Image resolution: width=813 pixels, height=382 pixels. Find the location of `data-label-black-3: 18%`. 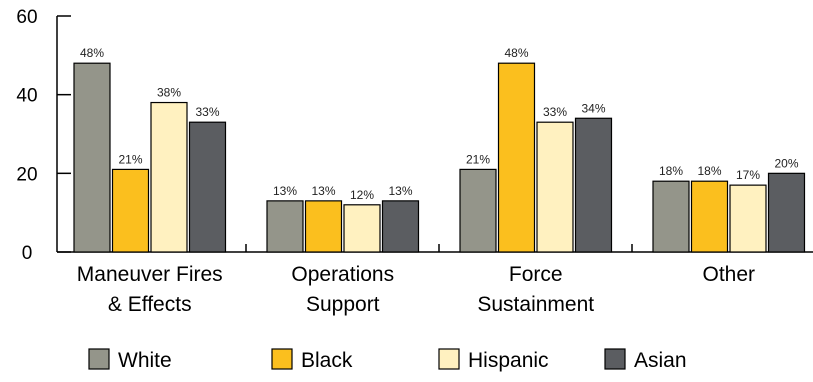

data-label-black-3: 18% is located at coordinates (709, 171).